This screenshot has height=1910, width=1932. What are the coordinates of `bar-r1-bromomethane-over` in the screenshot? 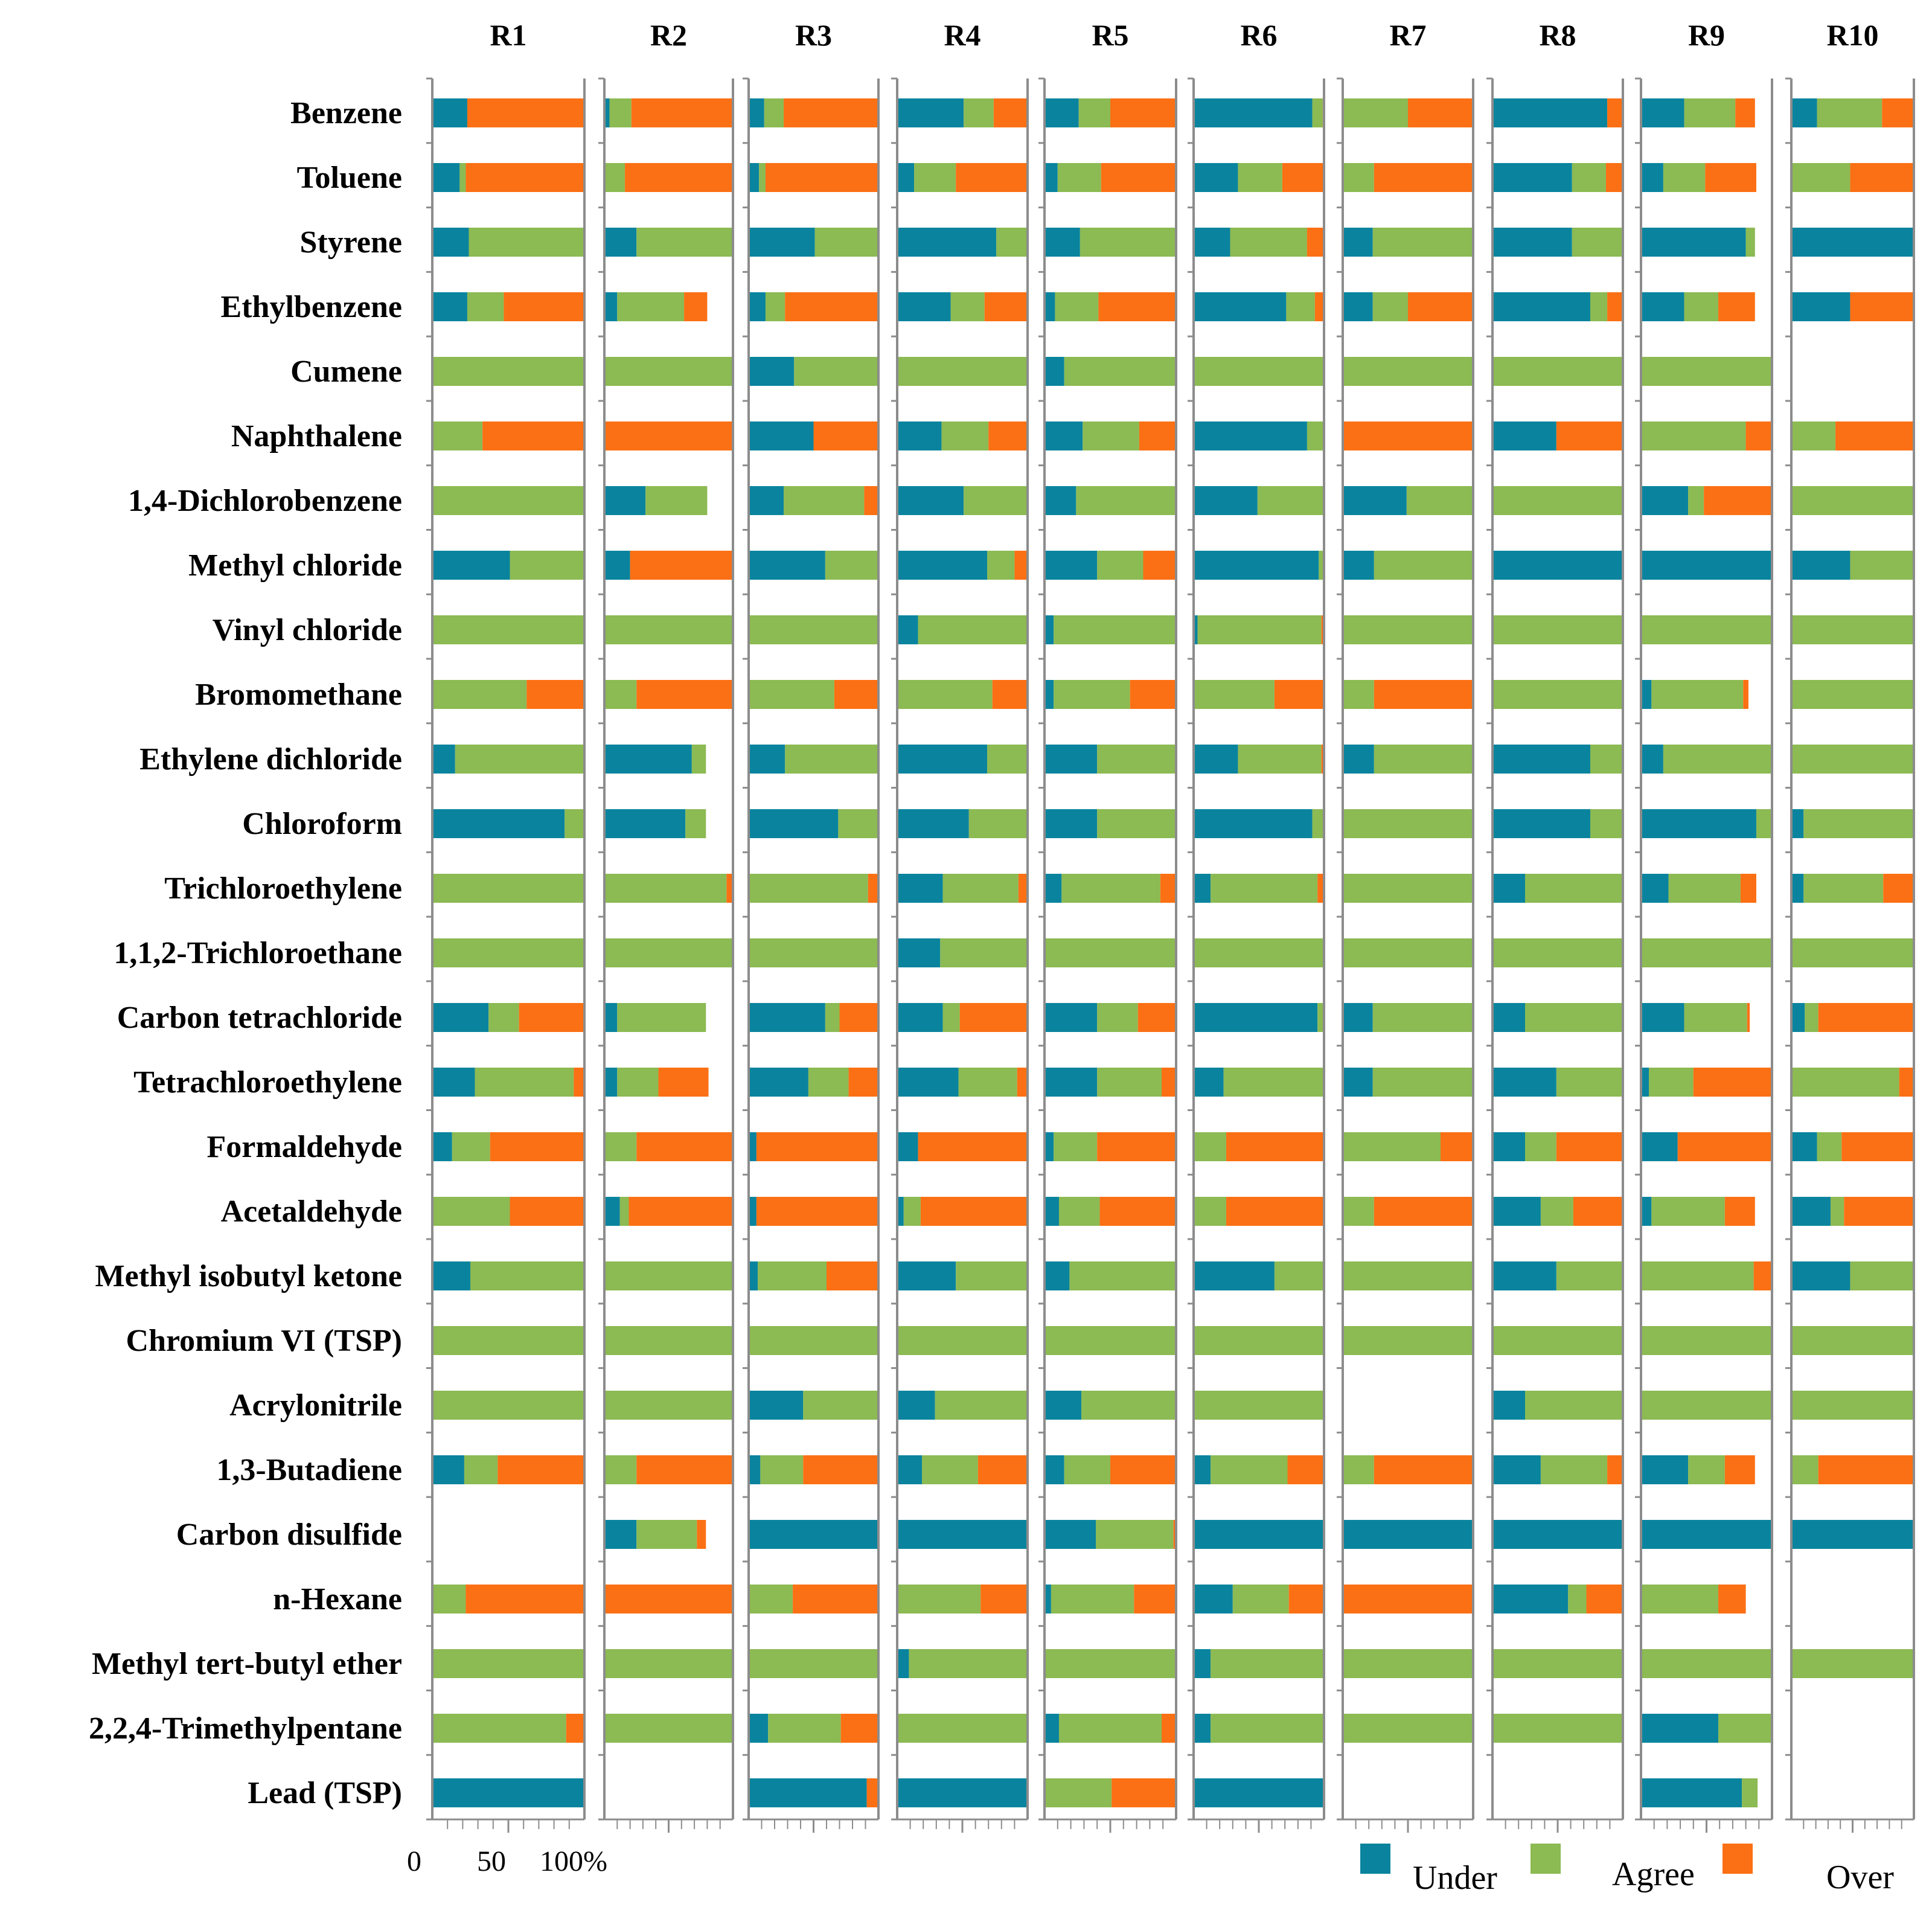 It's located at (555, 694).